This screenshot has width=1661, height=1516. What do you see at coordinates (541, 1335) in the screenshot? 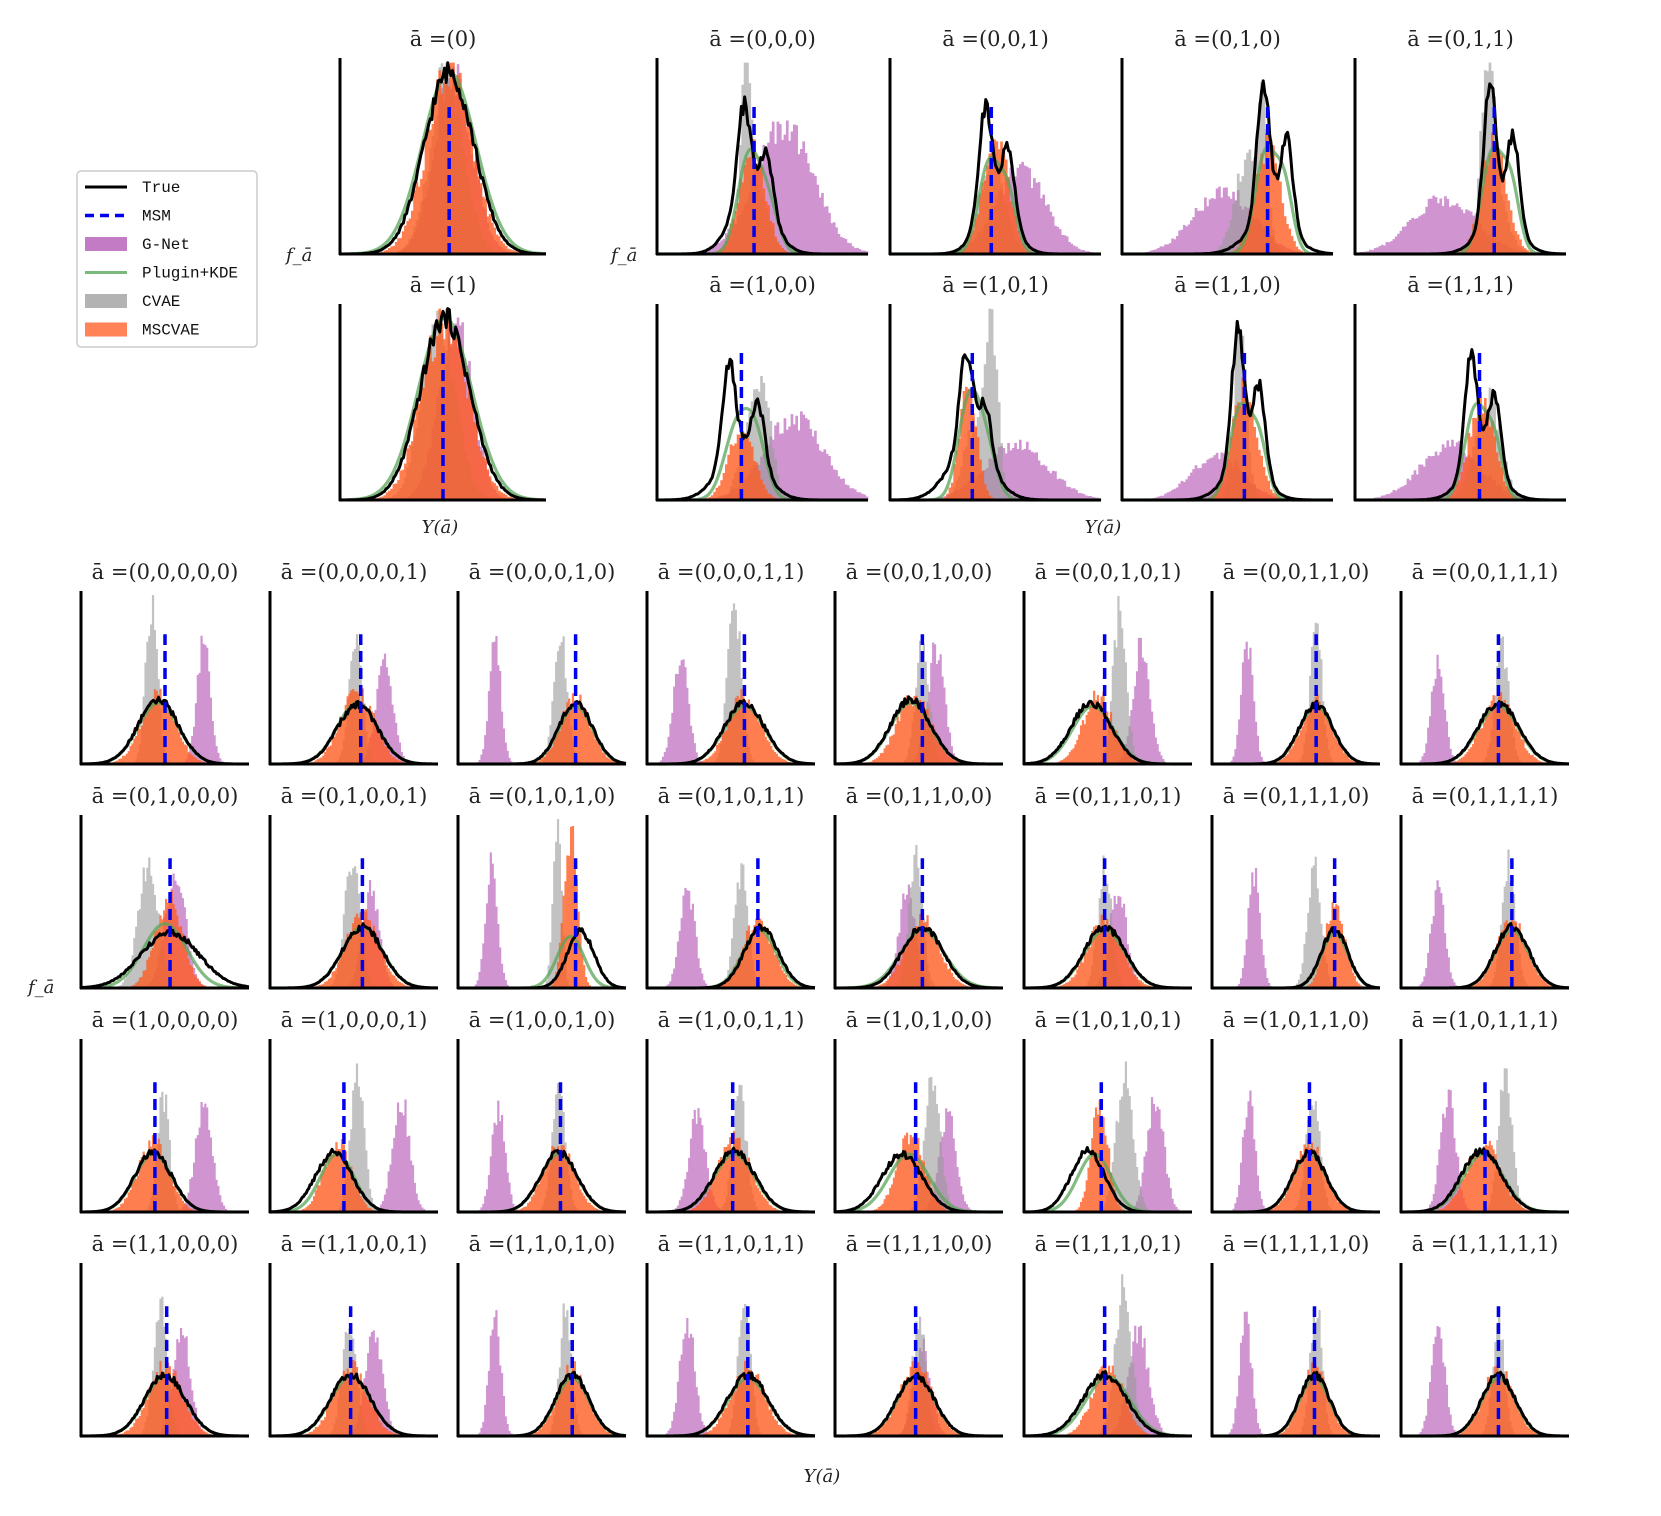
I see `panel-11010: ā =(1,1,0,1,0)` at bounding box center [541, 1335].